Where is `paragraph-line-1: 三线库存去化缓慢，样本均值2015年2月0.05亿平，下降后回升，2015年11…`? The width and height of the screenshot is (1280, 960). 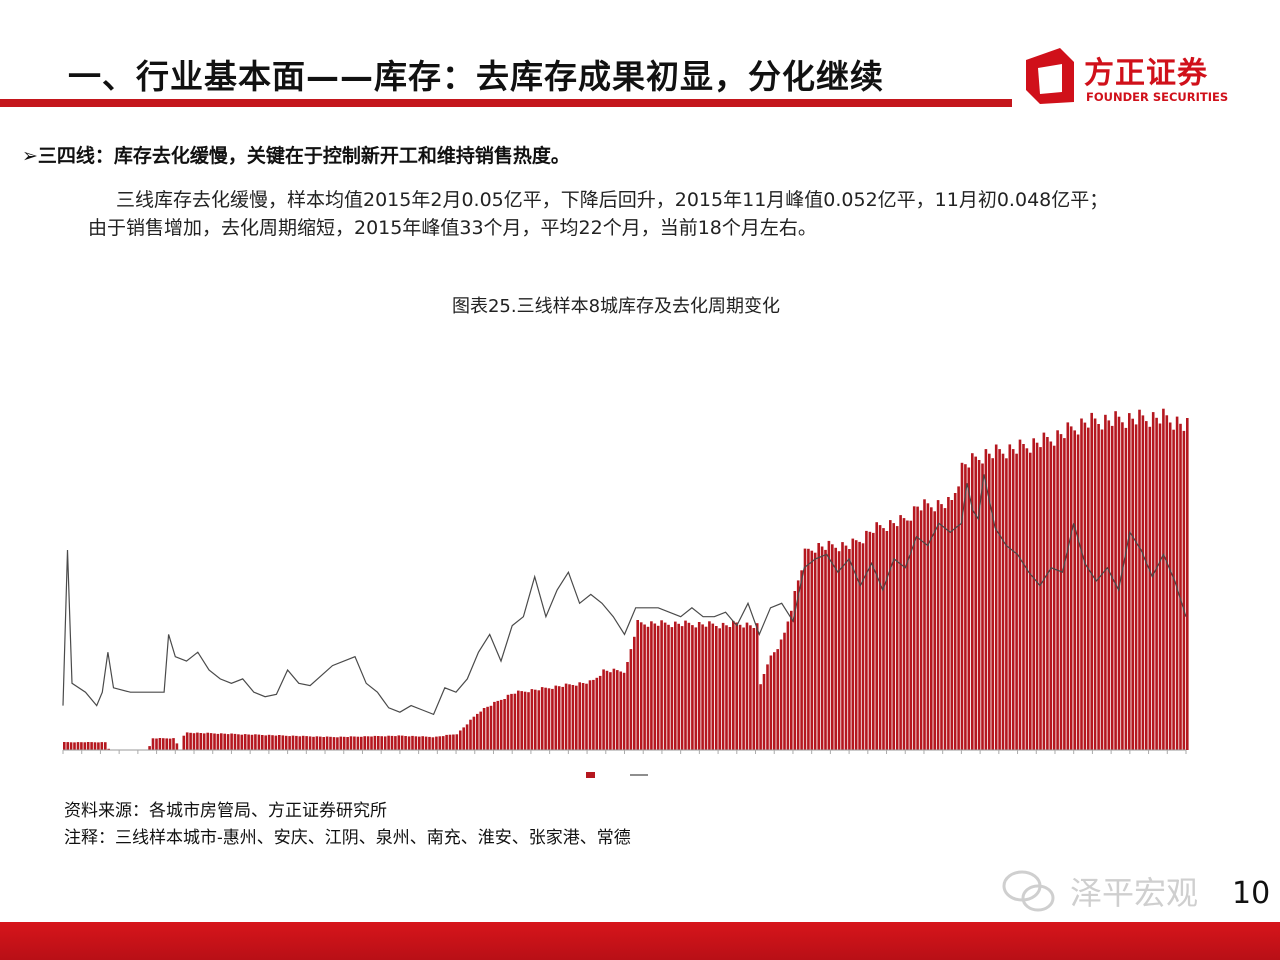
paragraph-line-1: 三线库存去化缓慢，样本均值2015年2月0.05亿平，下降后回升，2015年11… is located at coordinates (612, 200).